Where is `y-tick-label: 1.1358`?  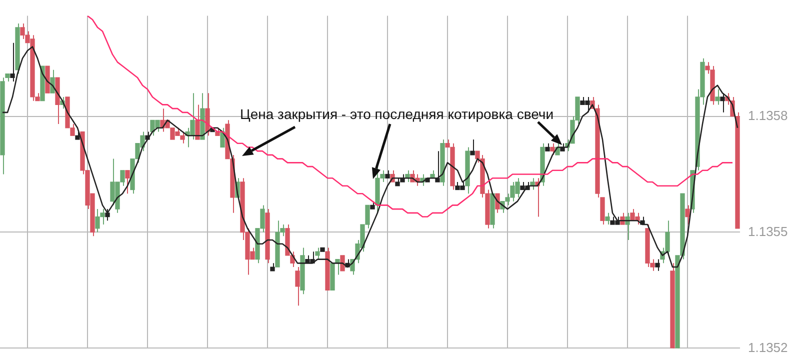 y-tick-label: 1.1358 is located at coordinates (768, 115).